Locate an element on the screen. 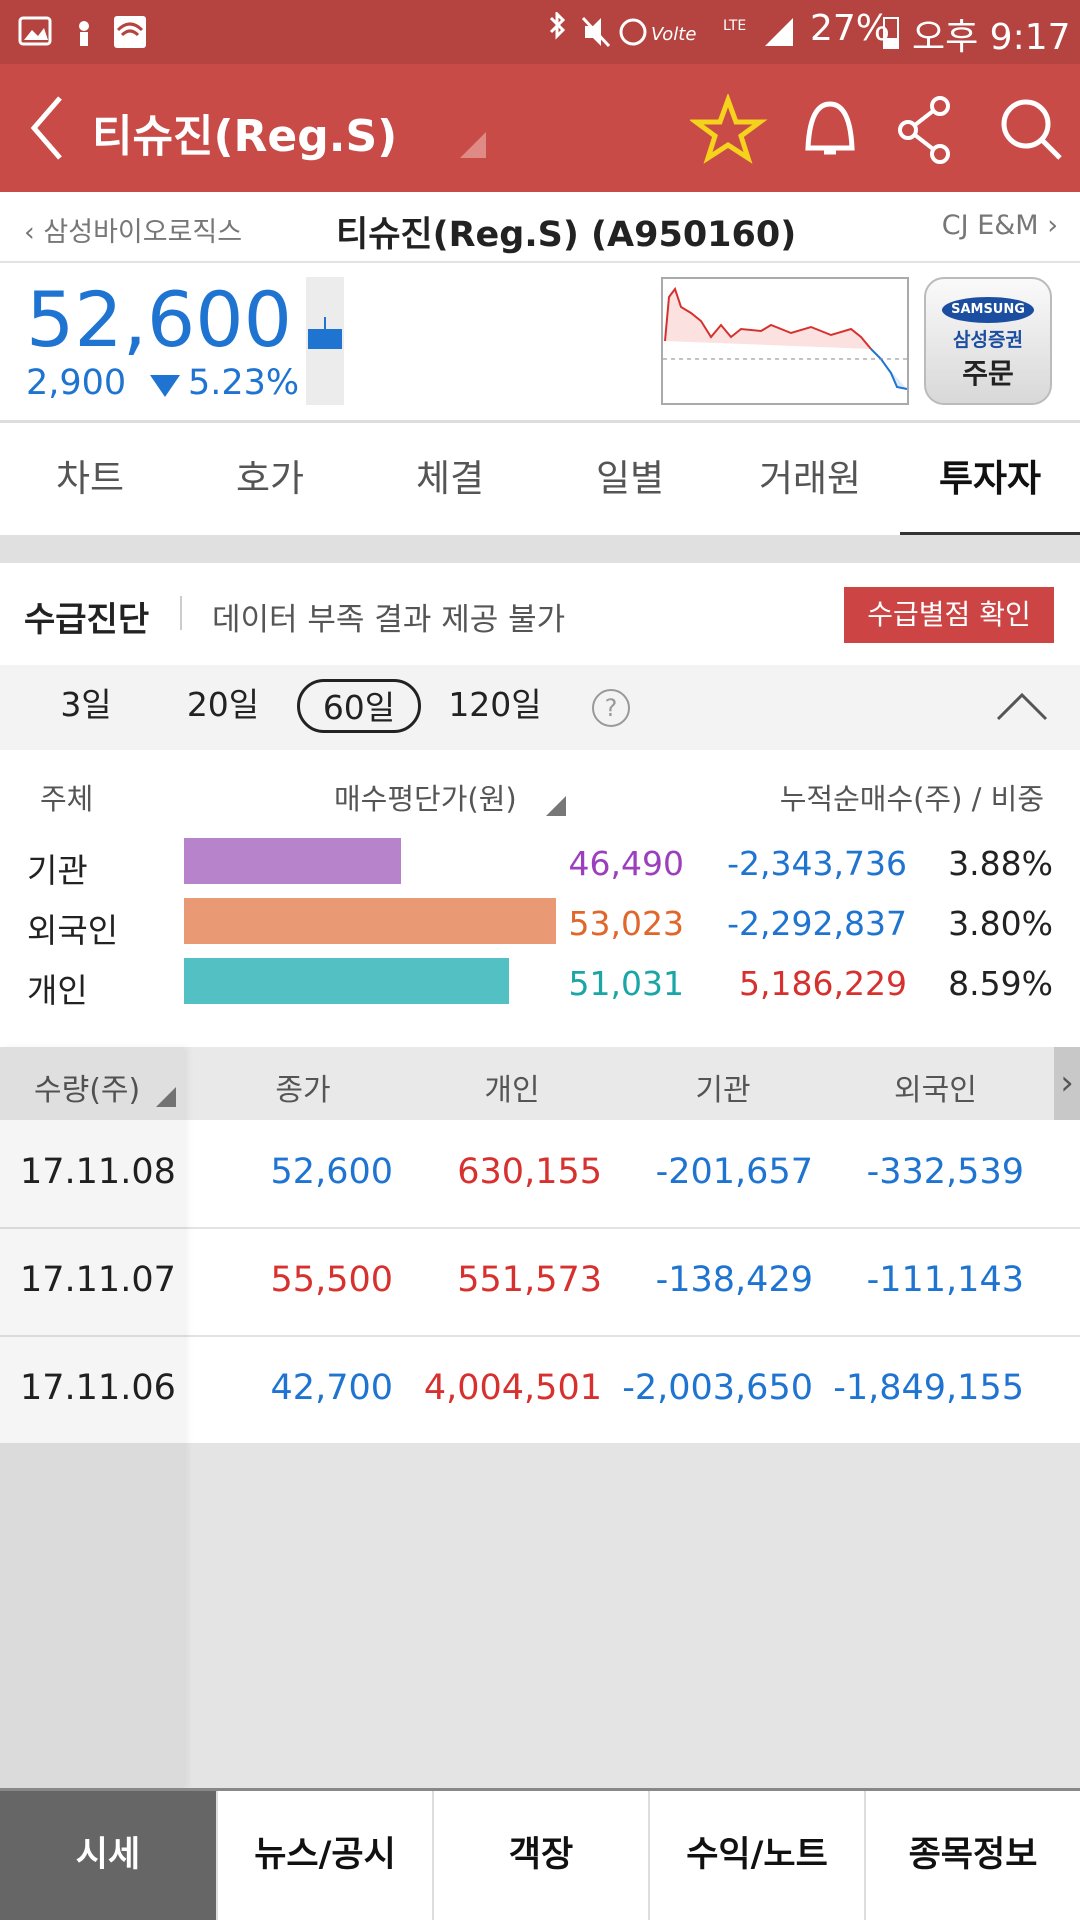 The width and height of the screenshot is (1080, 1920). table-row: 17.11.08 52,600 630,155 -201,657 -332,539 is located at coordinates (540, 1174).